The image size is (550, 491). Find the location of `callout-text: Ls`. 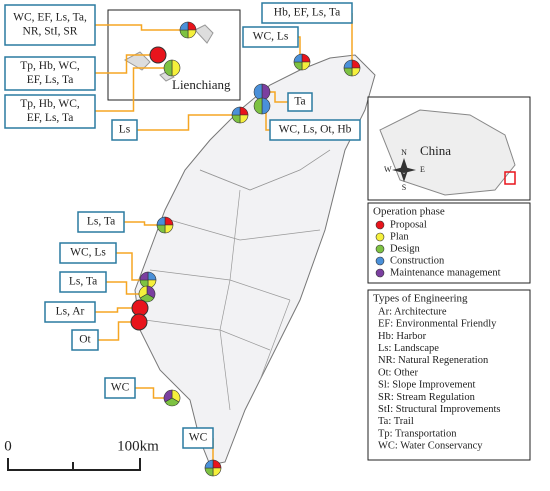

callout-text: Ls is located at coordinates (125, 130).